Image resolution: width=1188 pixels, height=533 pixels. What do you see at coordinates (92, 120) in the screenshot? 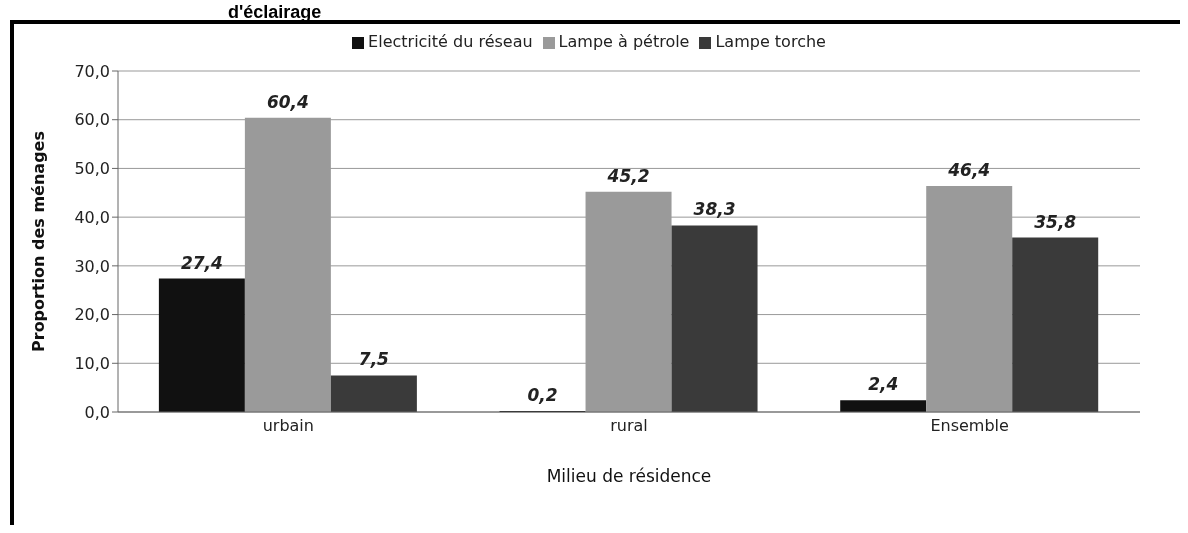
I see `y-tick-label: 60,0` at bounding box center [92, 120].